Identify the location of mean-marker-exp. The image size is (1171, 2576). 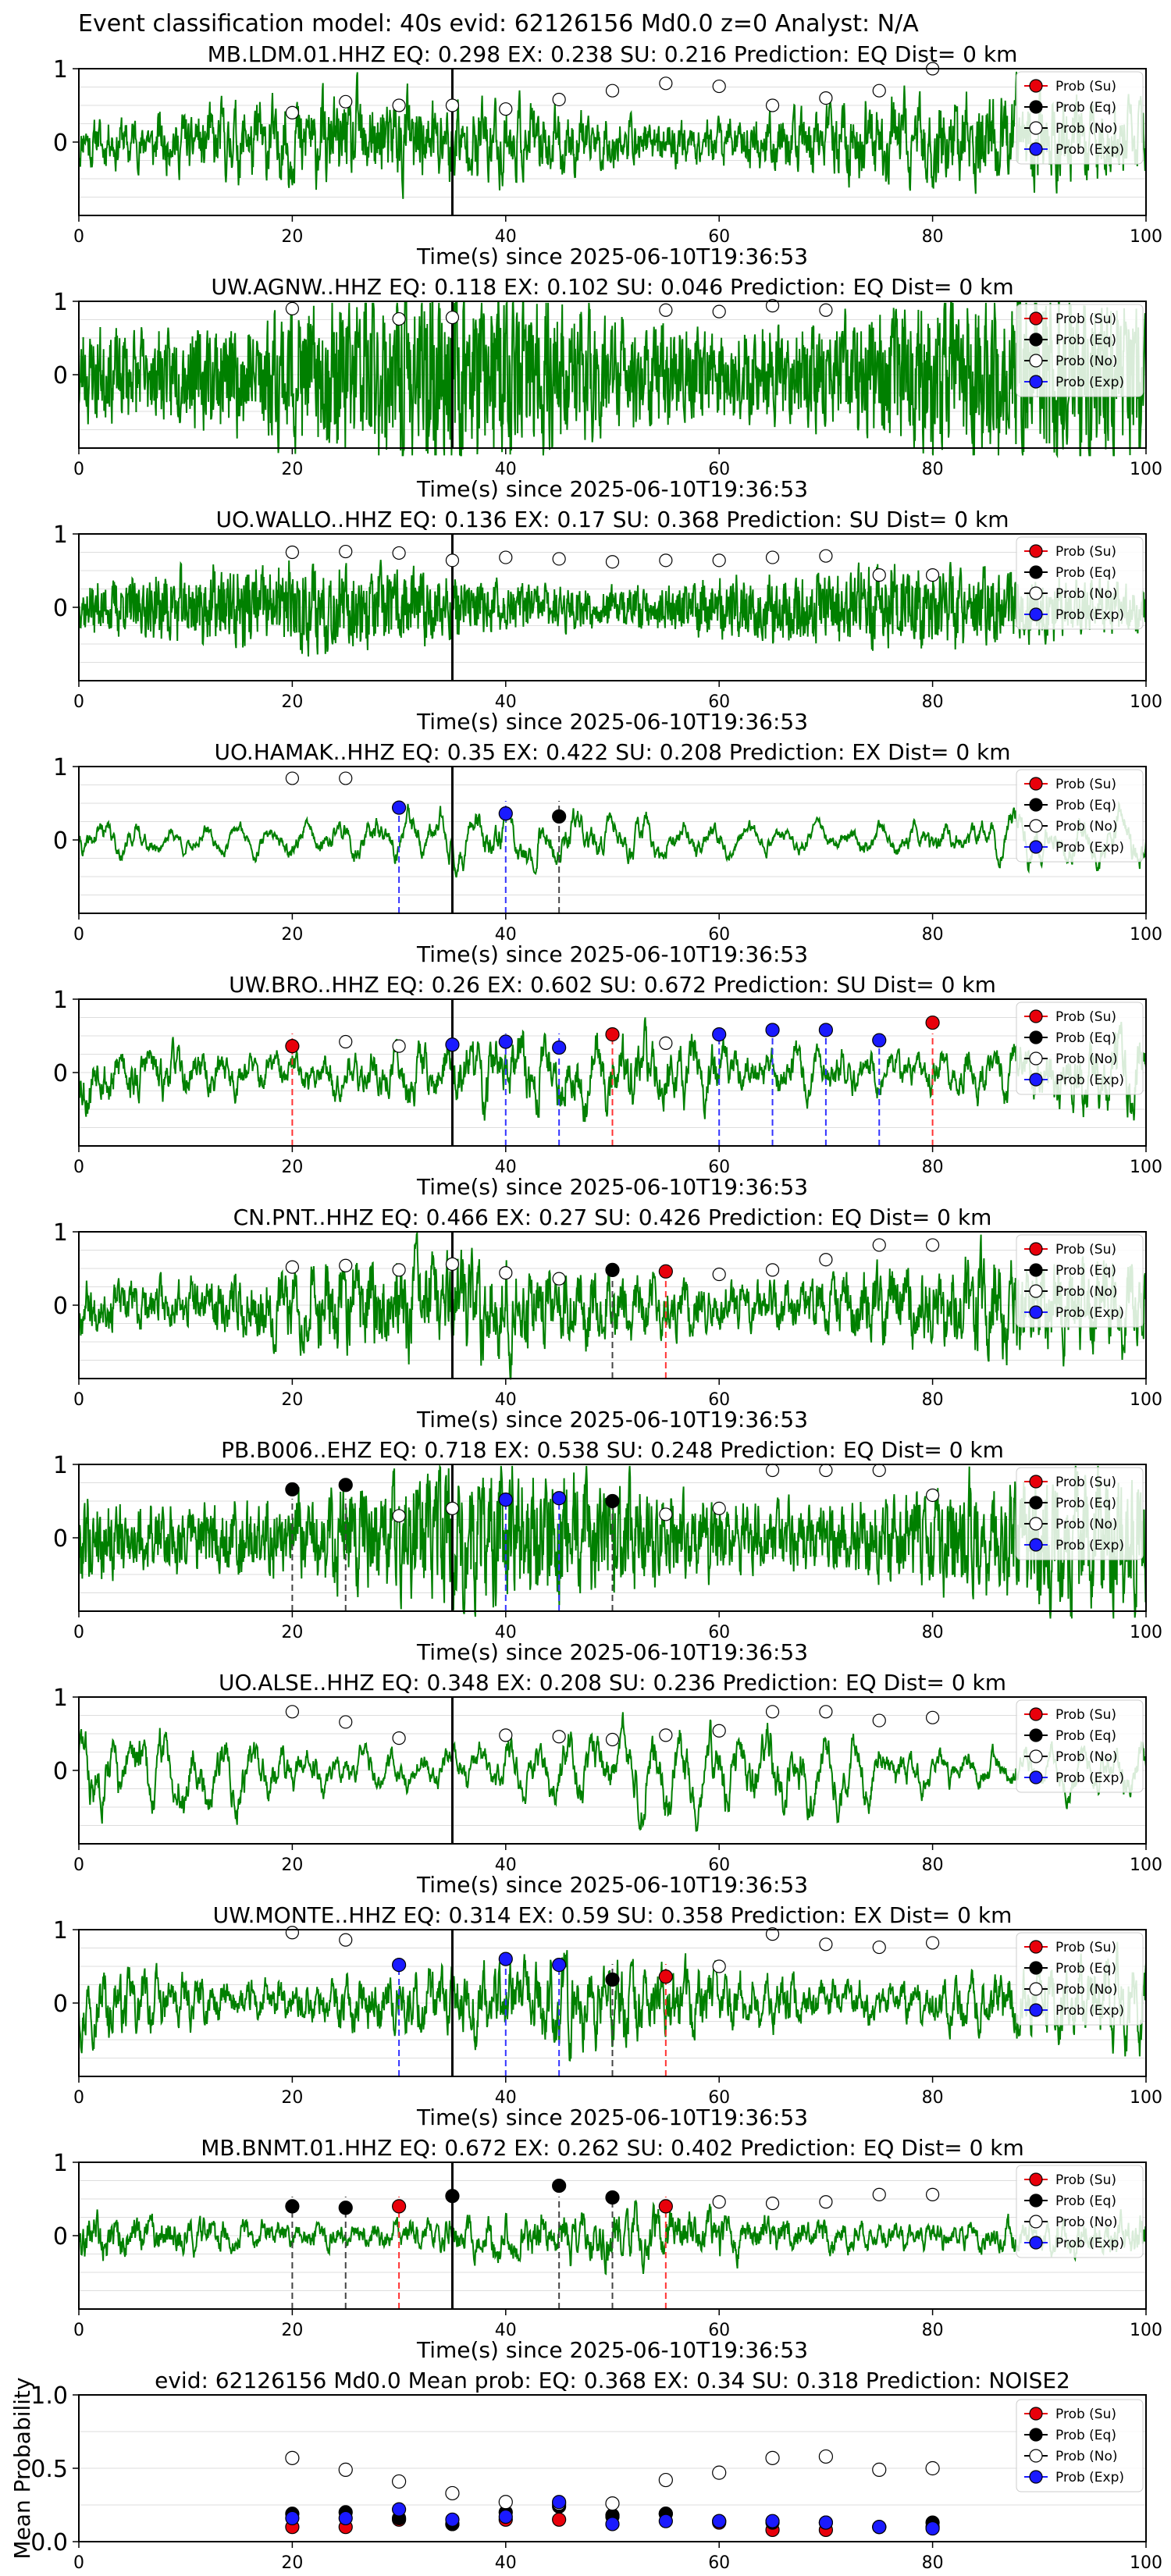
(345, 2518).